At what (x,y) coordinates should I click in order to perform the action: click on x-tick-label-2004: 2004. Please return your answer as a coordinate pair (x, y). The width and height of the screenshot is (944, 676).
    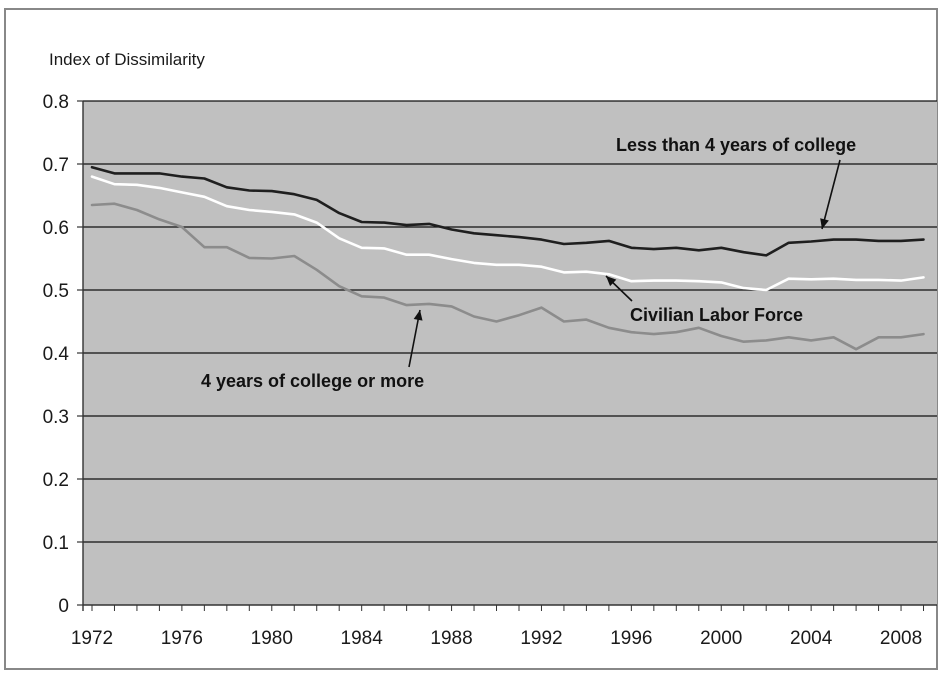
    Looking at the image, I should click on (811, 638).